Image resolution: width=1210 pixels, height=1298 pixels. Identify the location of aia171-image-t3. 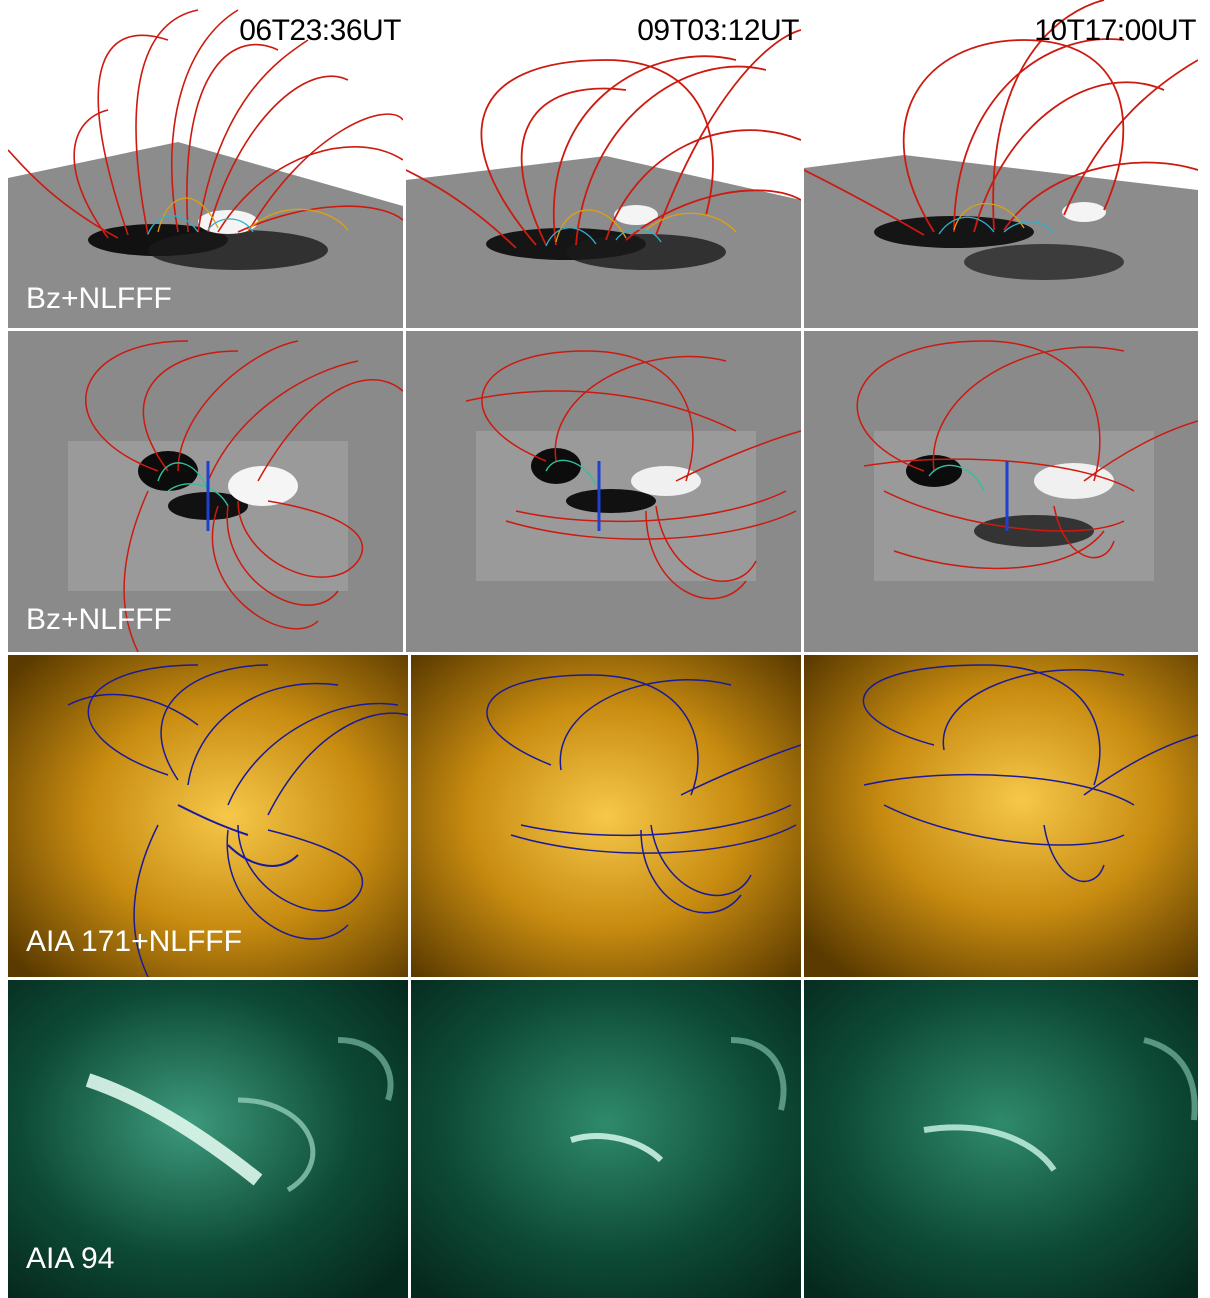
(1001, 816).